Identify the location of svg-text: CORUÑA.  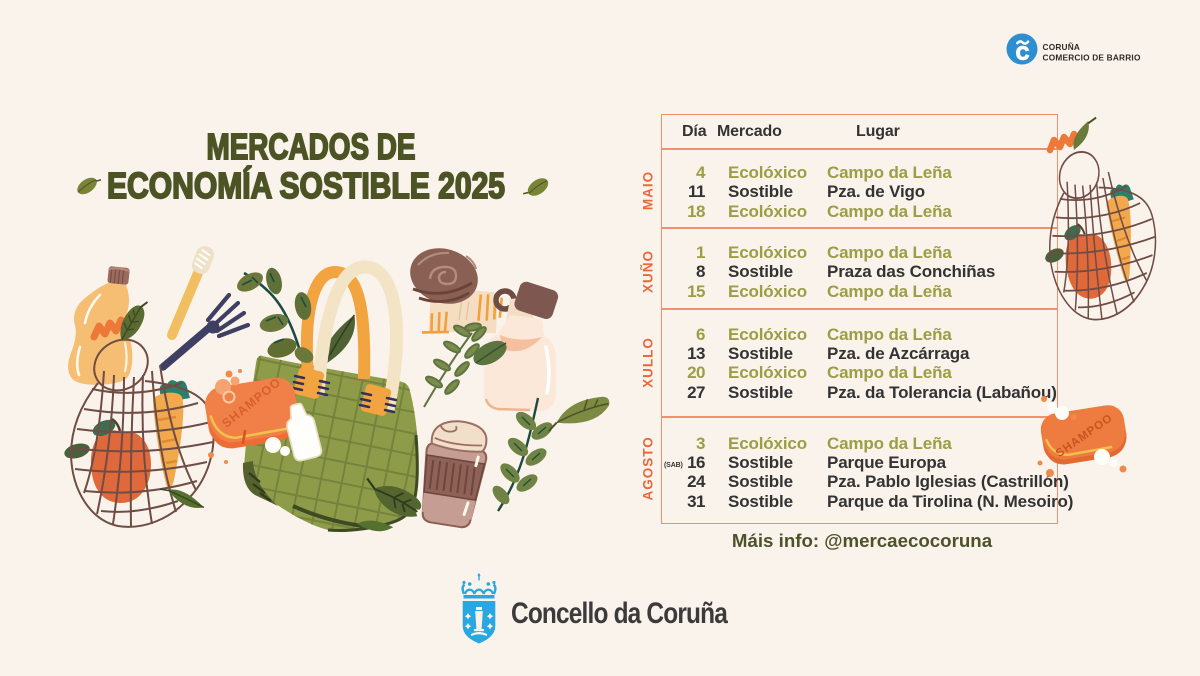
(1062, 47).